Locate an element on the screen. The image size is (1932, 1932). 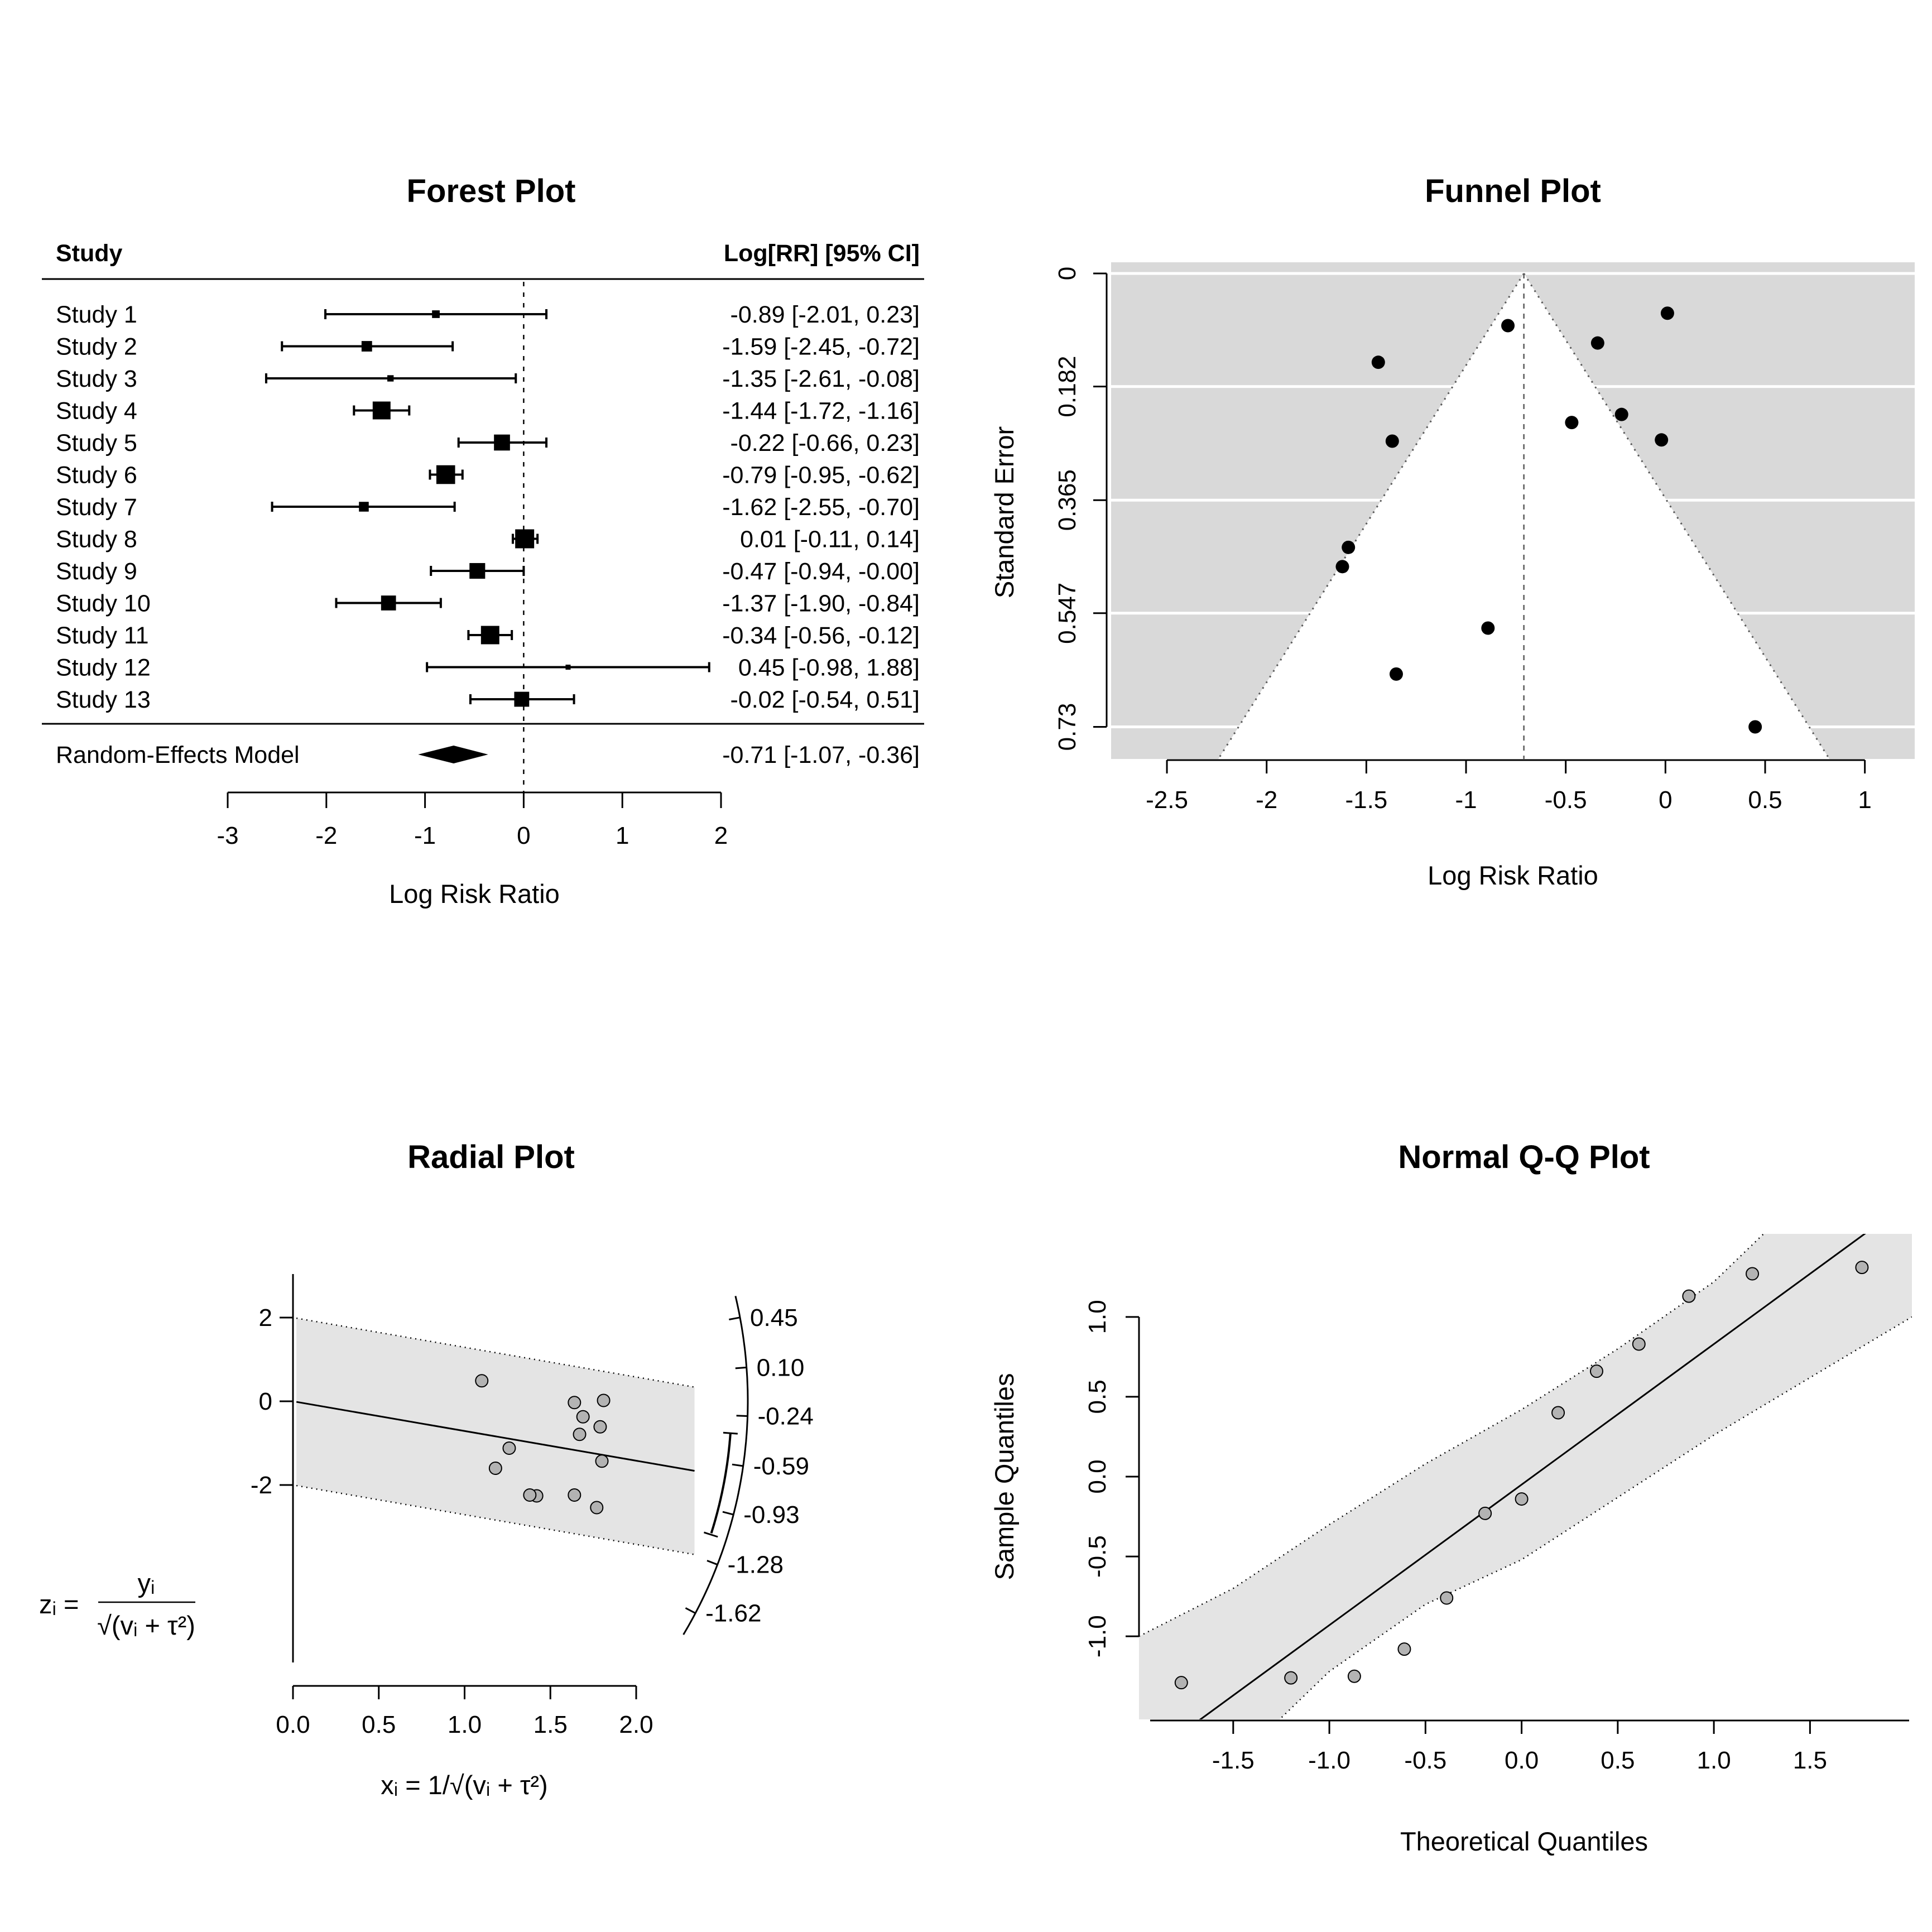
radial-xlabel: xᵢ = 1/√(vᵢ + τ²) is located at coordinates (464, 1785).